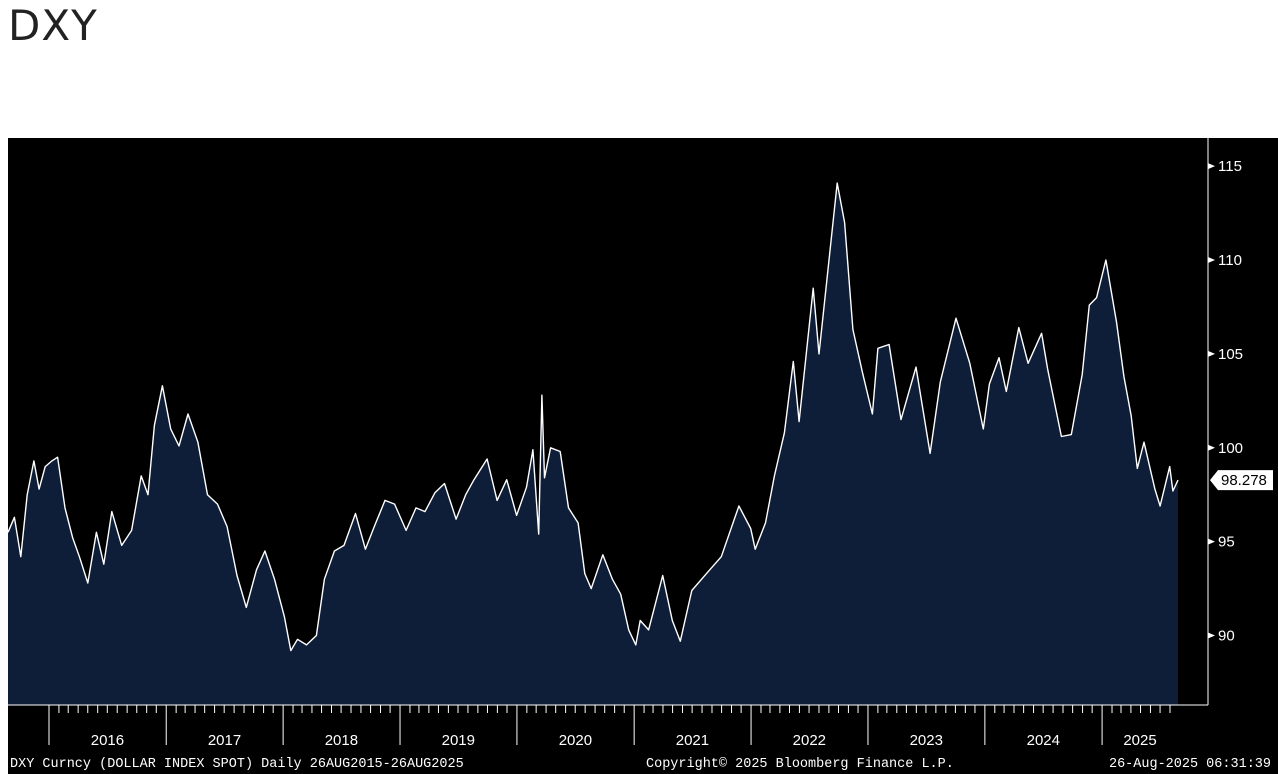  What do you see at coordinates (1230, 448) in the screenshot?
I see `y-tick-label: 100` at bounding box center [1230, 448].